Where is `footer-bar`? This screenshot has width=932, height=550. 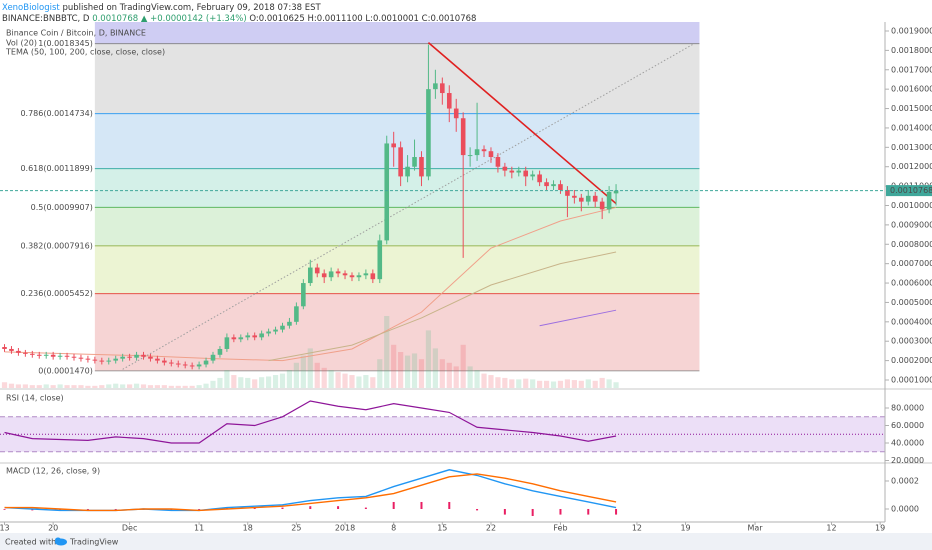
footer-bar is located at coordinates (466, 541).